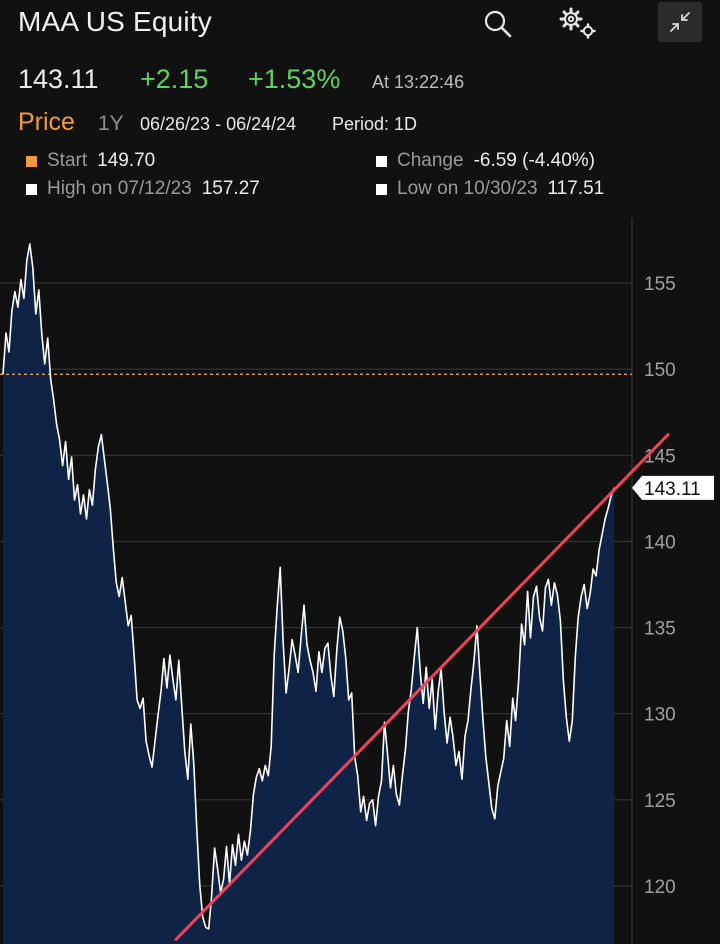 Image resolution: width=720 pixels, height=944 pixels. What do you see at coordinates (430, 160) in the screenshot?
I see `stat-change-label: Change` at bounding box center [430, 160].